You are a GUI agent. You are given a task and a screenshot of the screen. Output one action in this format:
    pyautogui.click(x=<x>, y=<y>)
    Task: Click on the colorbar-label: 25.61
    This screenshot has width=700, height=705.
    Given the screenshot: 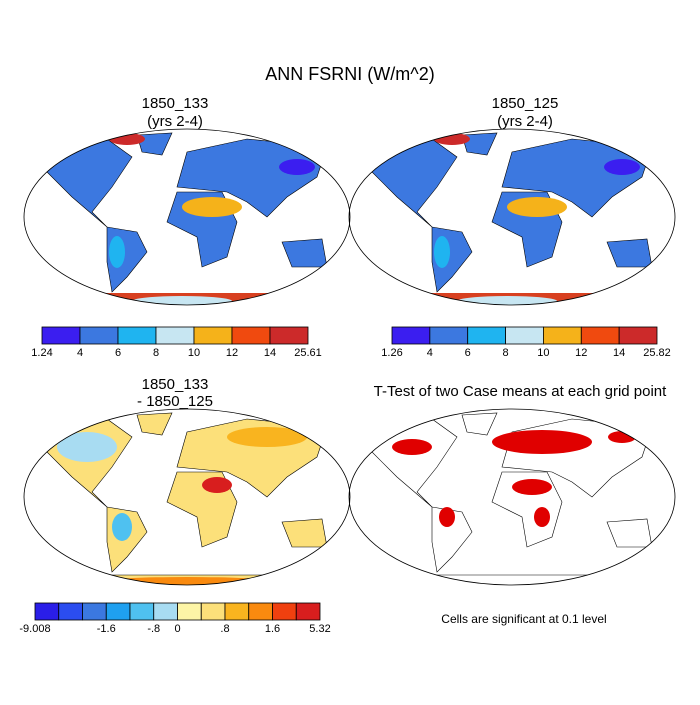 What is the action you would take?
    pyautogui.click(x=308, y=353)
    